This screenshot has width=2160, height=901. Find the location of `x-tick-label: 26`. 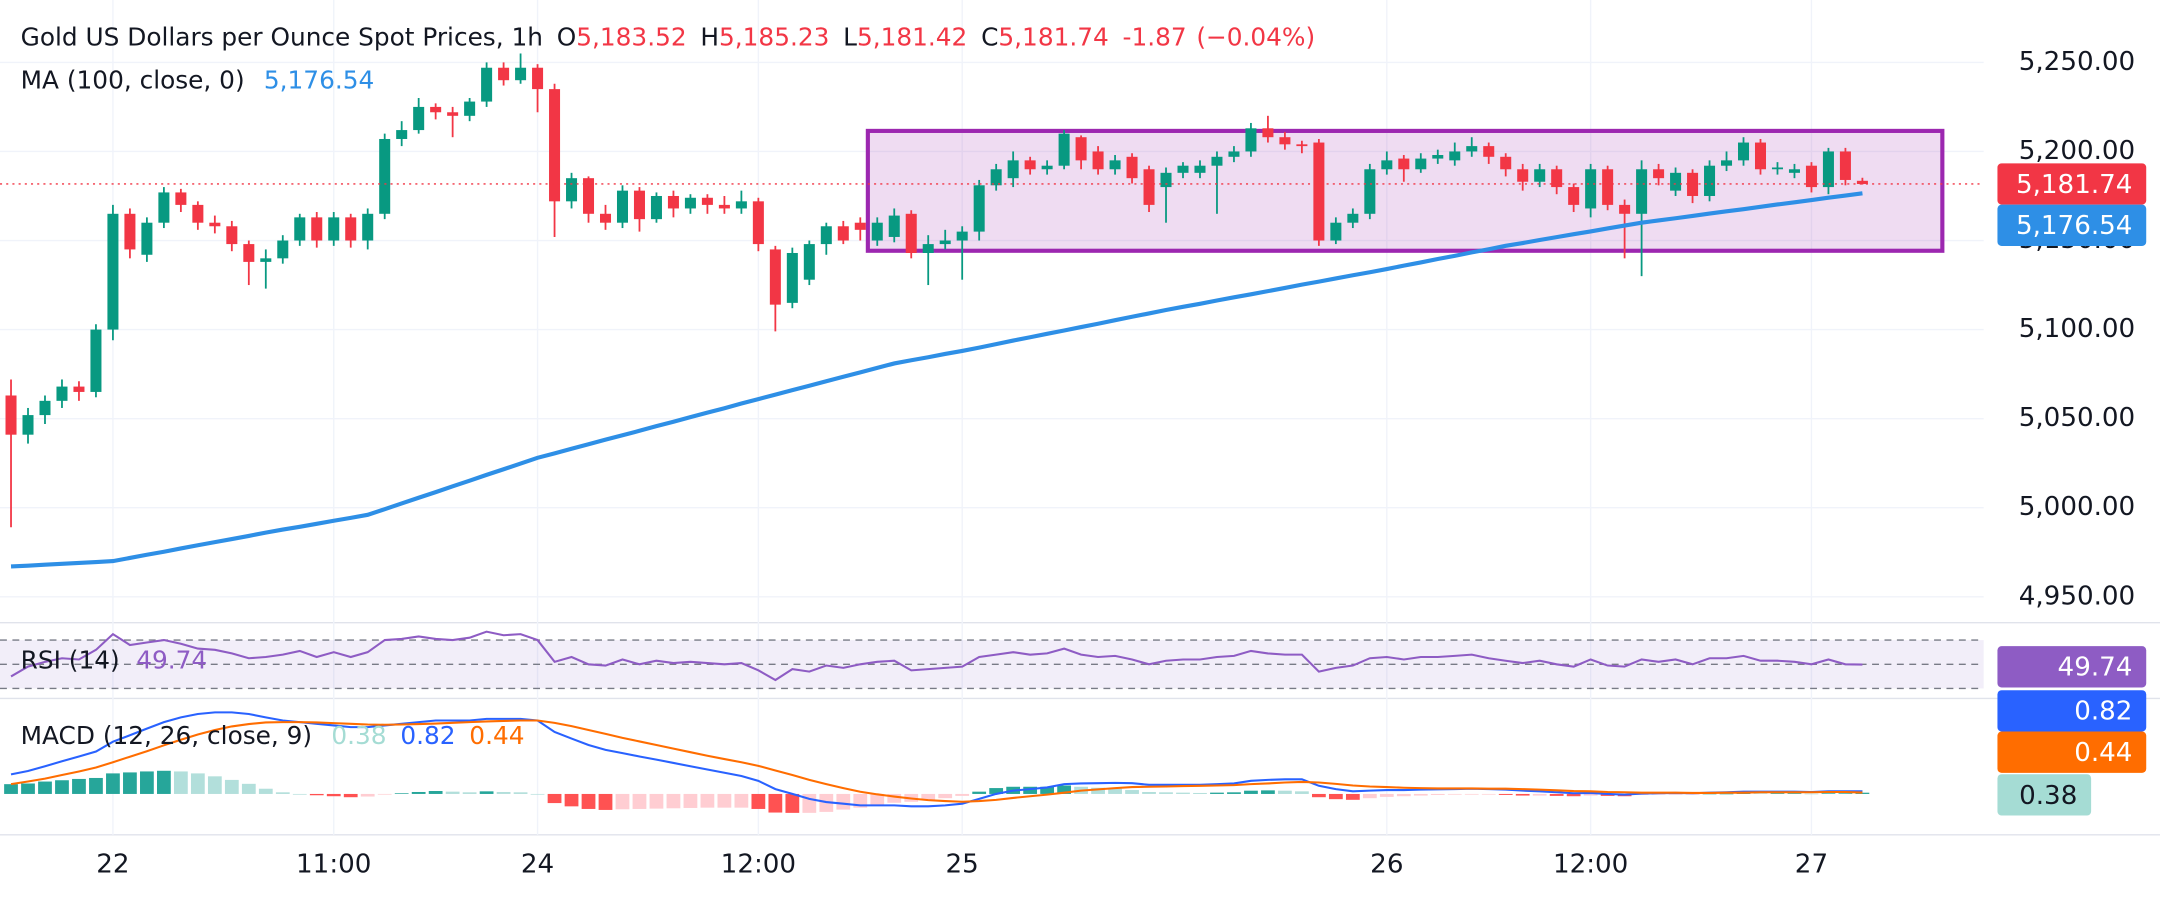

x-tick-label: 26 is located at coordinates (1386, 865).